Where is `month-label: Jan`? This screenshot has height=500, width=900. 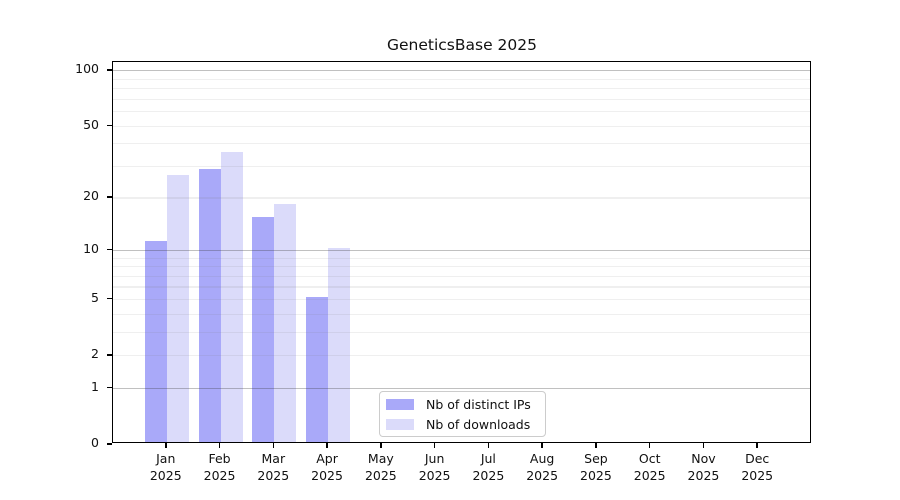
month-label: Jan is located at coordinates (166, 458).